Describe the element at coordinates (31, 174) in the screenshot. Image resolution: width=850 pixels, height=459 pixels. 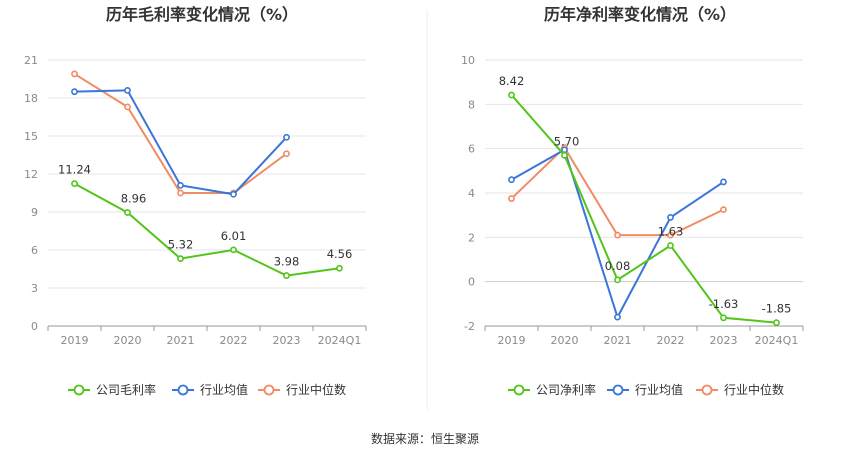
I see `y-tick-label: 12` at that location.